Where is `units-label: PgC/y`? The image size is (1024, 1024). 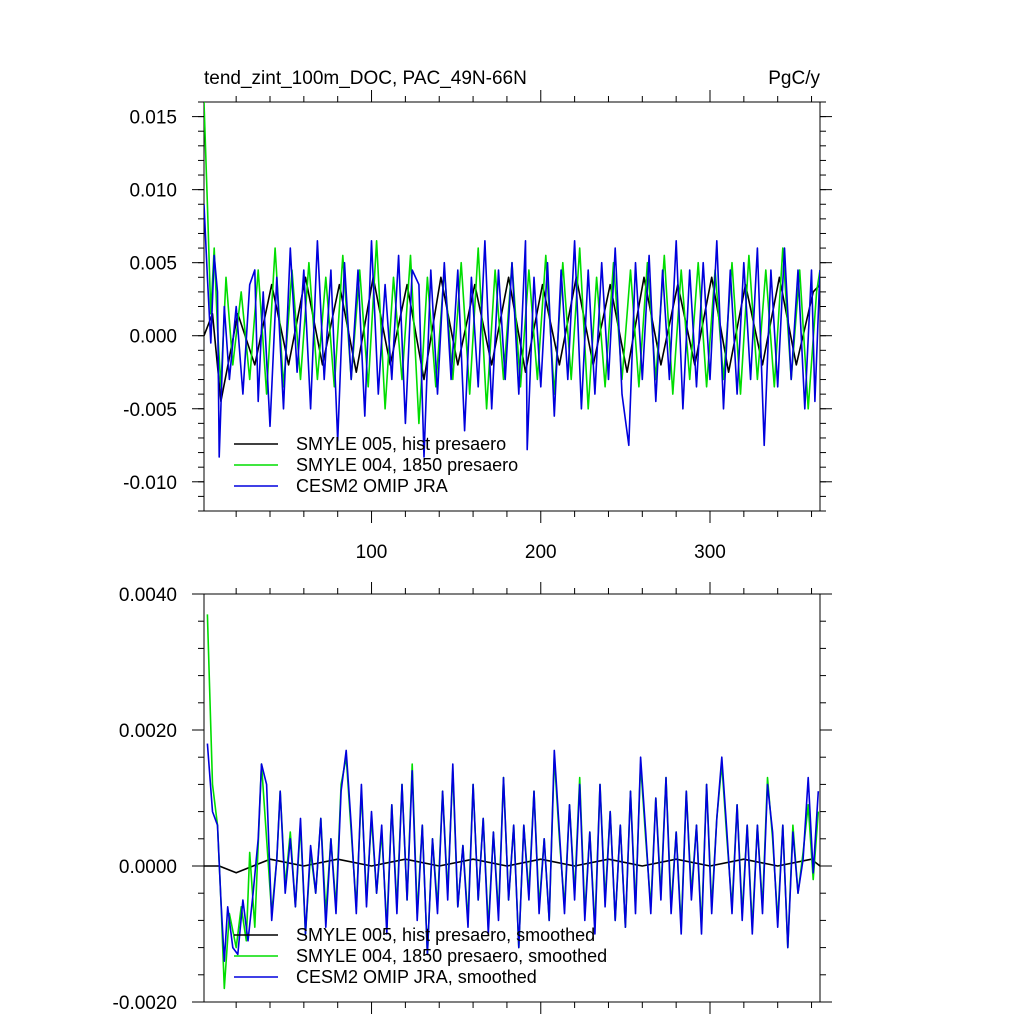 units-label: PgC/y is located at coordinates (794, 78).